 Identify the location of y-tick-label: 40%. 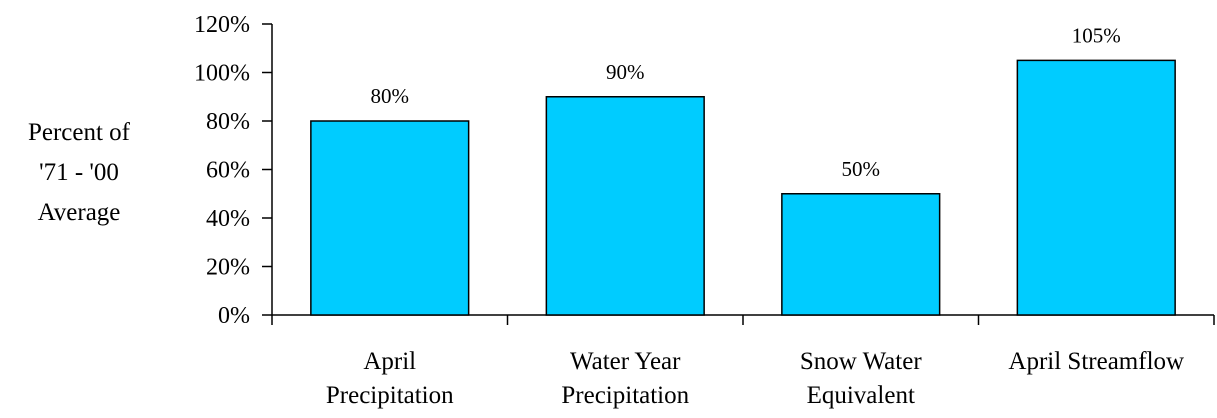
(228, 219).